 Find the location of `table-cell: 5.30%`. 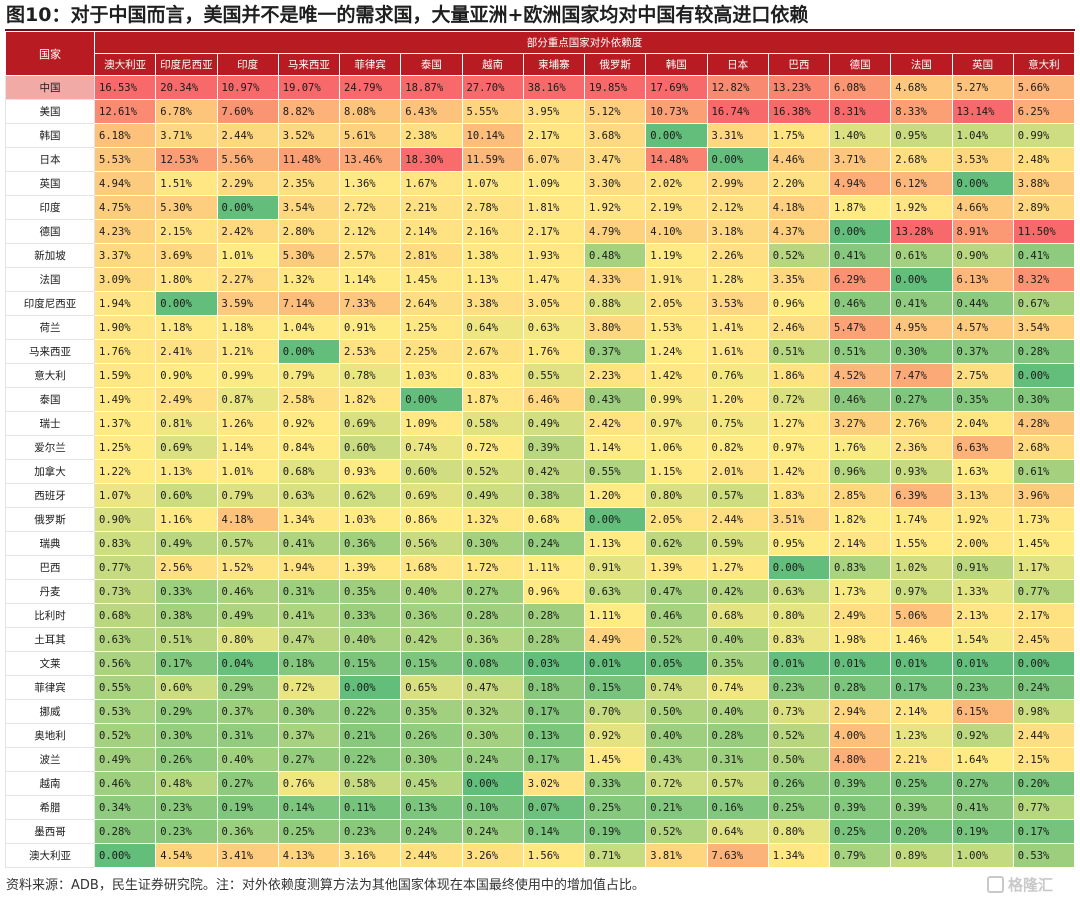

table-cell: 5.30% is located at coordinates (186, 207).